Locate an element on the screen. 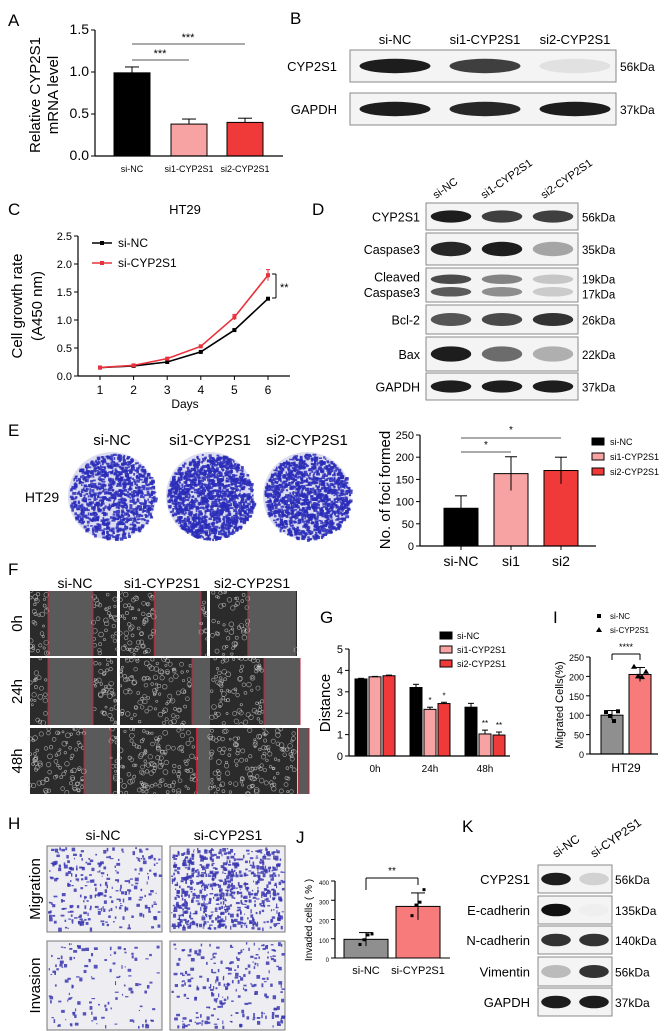 The width and height of the screenshot is (666, 1031). row-label: 48h is located at coordinates (17, 760).